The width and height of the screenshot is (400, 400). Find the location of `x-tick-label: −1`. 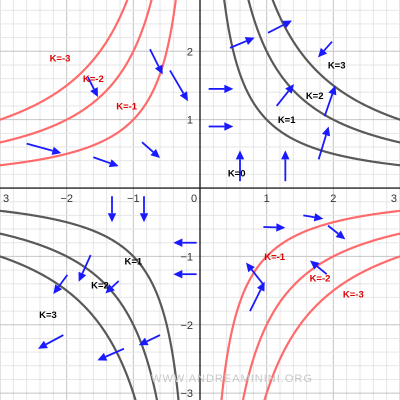

x-tick-label: −1 is located at coordinates (133, 199).